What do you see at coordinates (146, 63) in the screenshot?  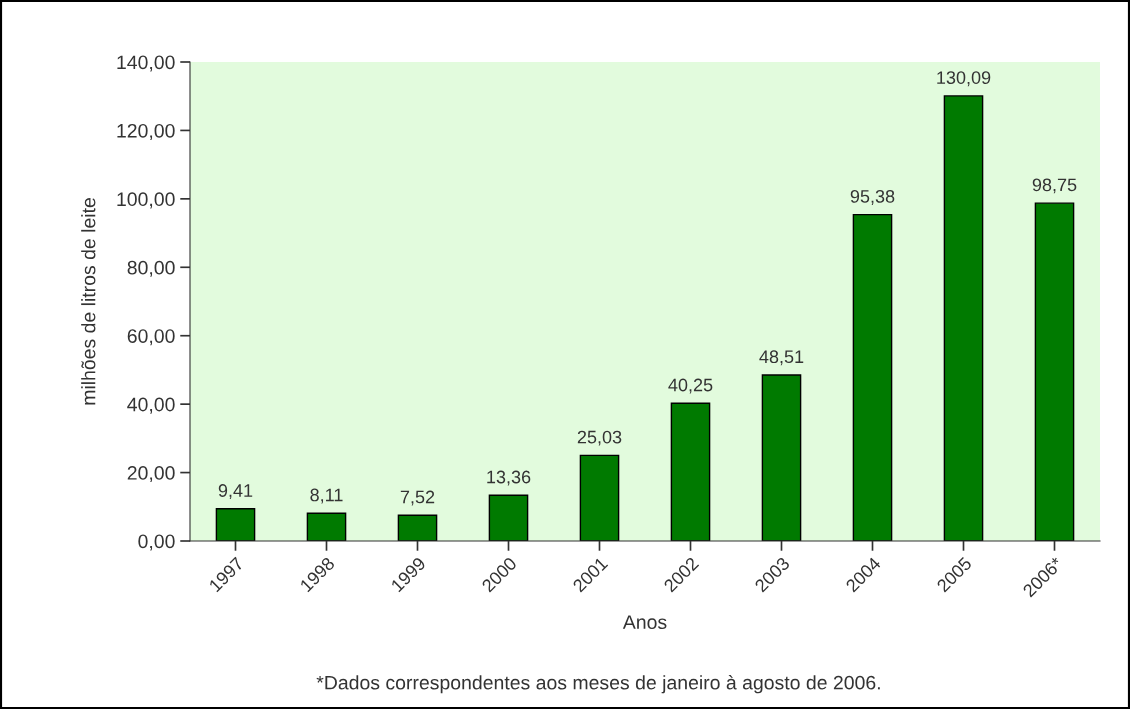 I see `y-tick-label: 140,00` at bounding box center [146, 63].